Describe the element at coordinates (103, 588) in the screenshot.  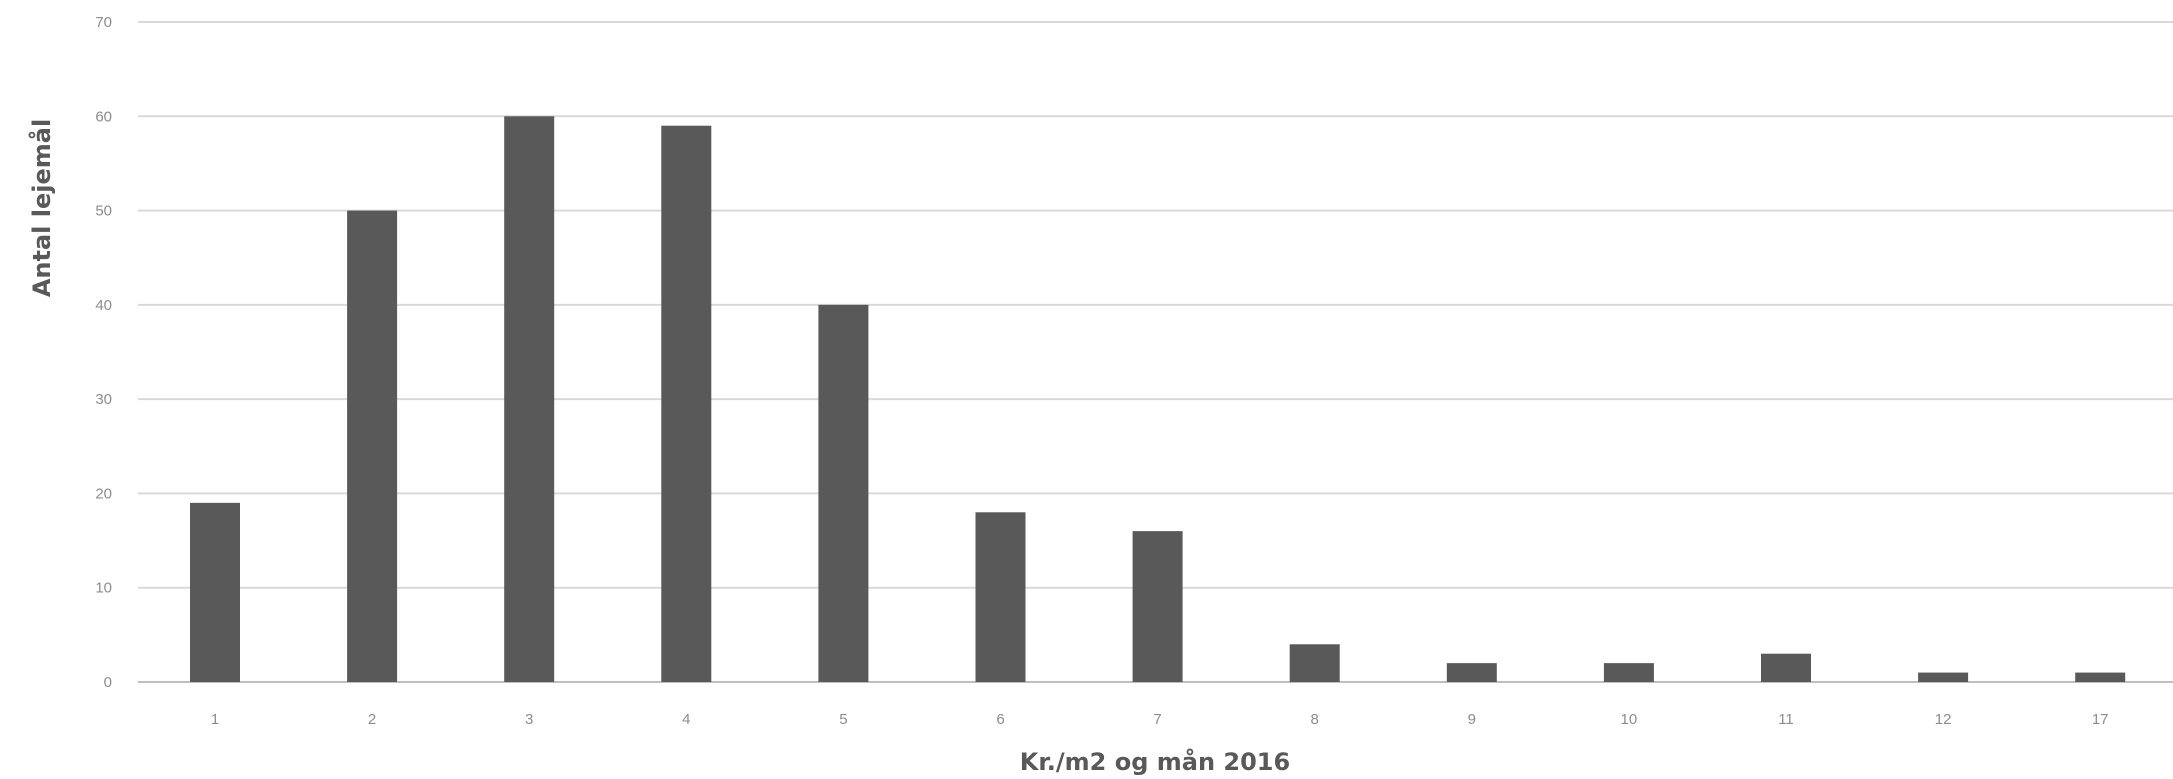
I see `y-tick-label: 10` at that location.